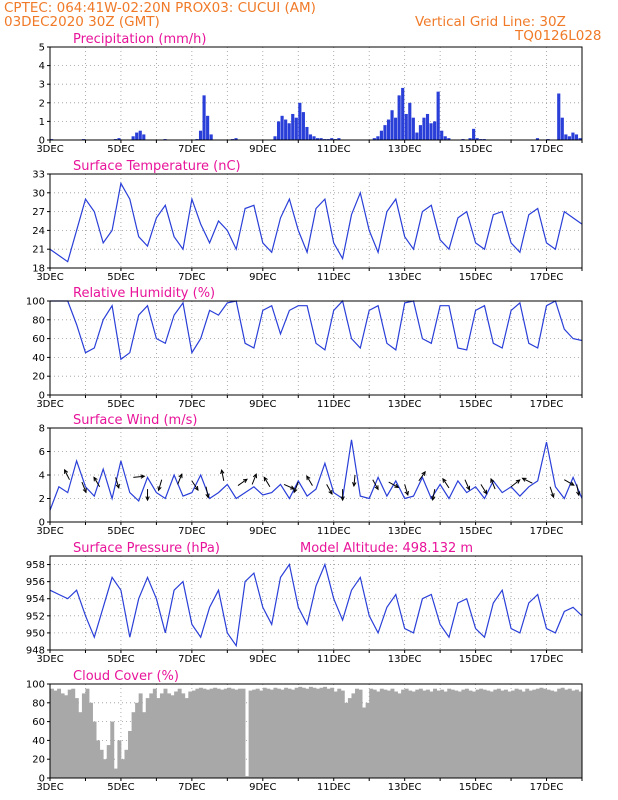  What do you see at coordinates (334, 277) in the screenshot?
I see `x-tick-label: 11DEC` at bounding box center [334, 277].